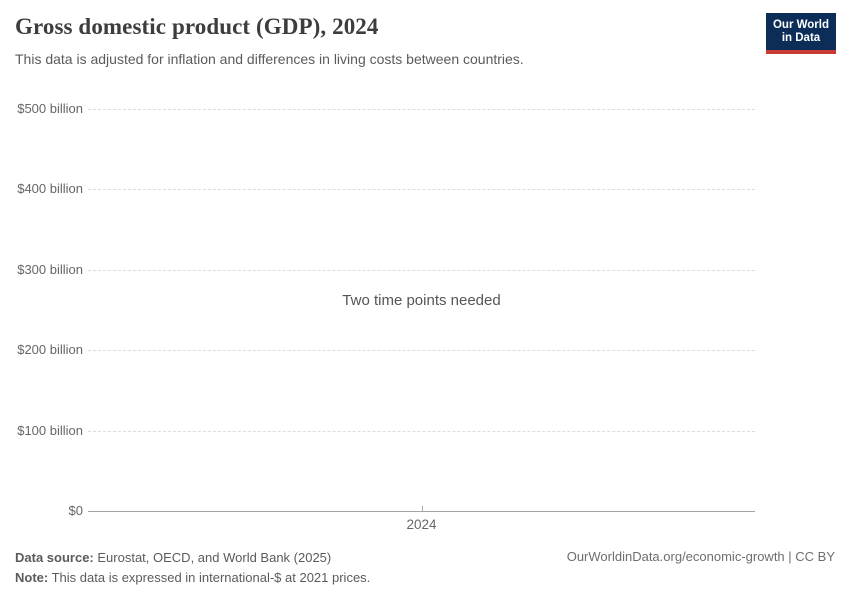 The width and height of the screenshot is (850, 600). I want to click on y-axis-tick-label: $400 billion, so click(50, 189).